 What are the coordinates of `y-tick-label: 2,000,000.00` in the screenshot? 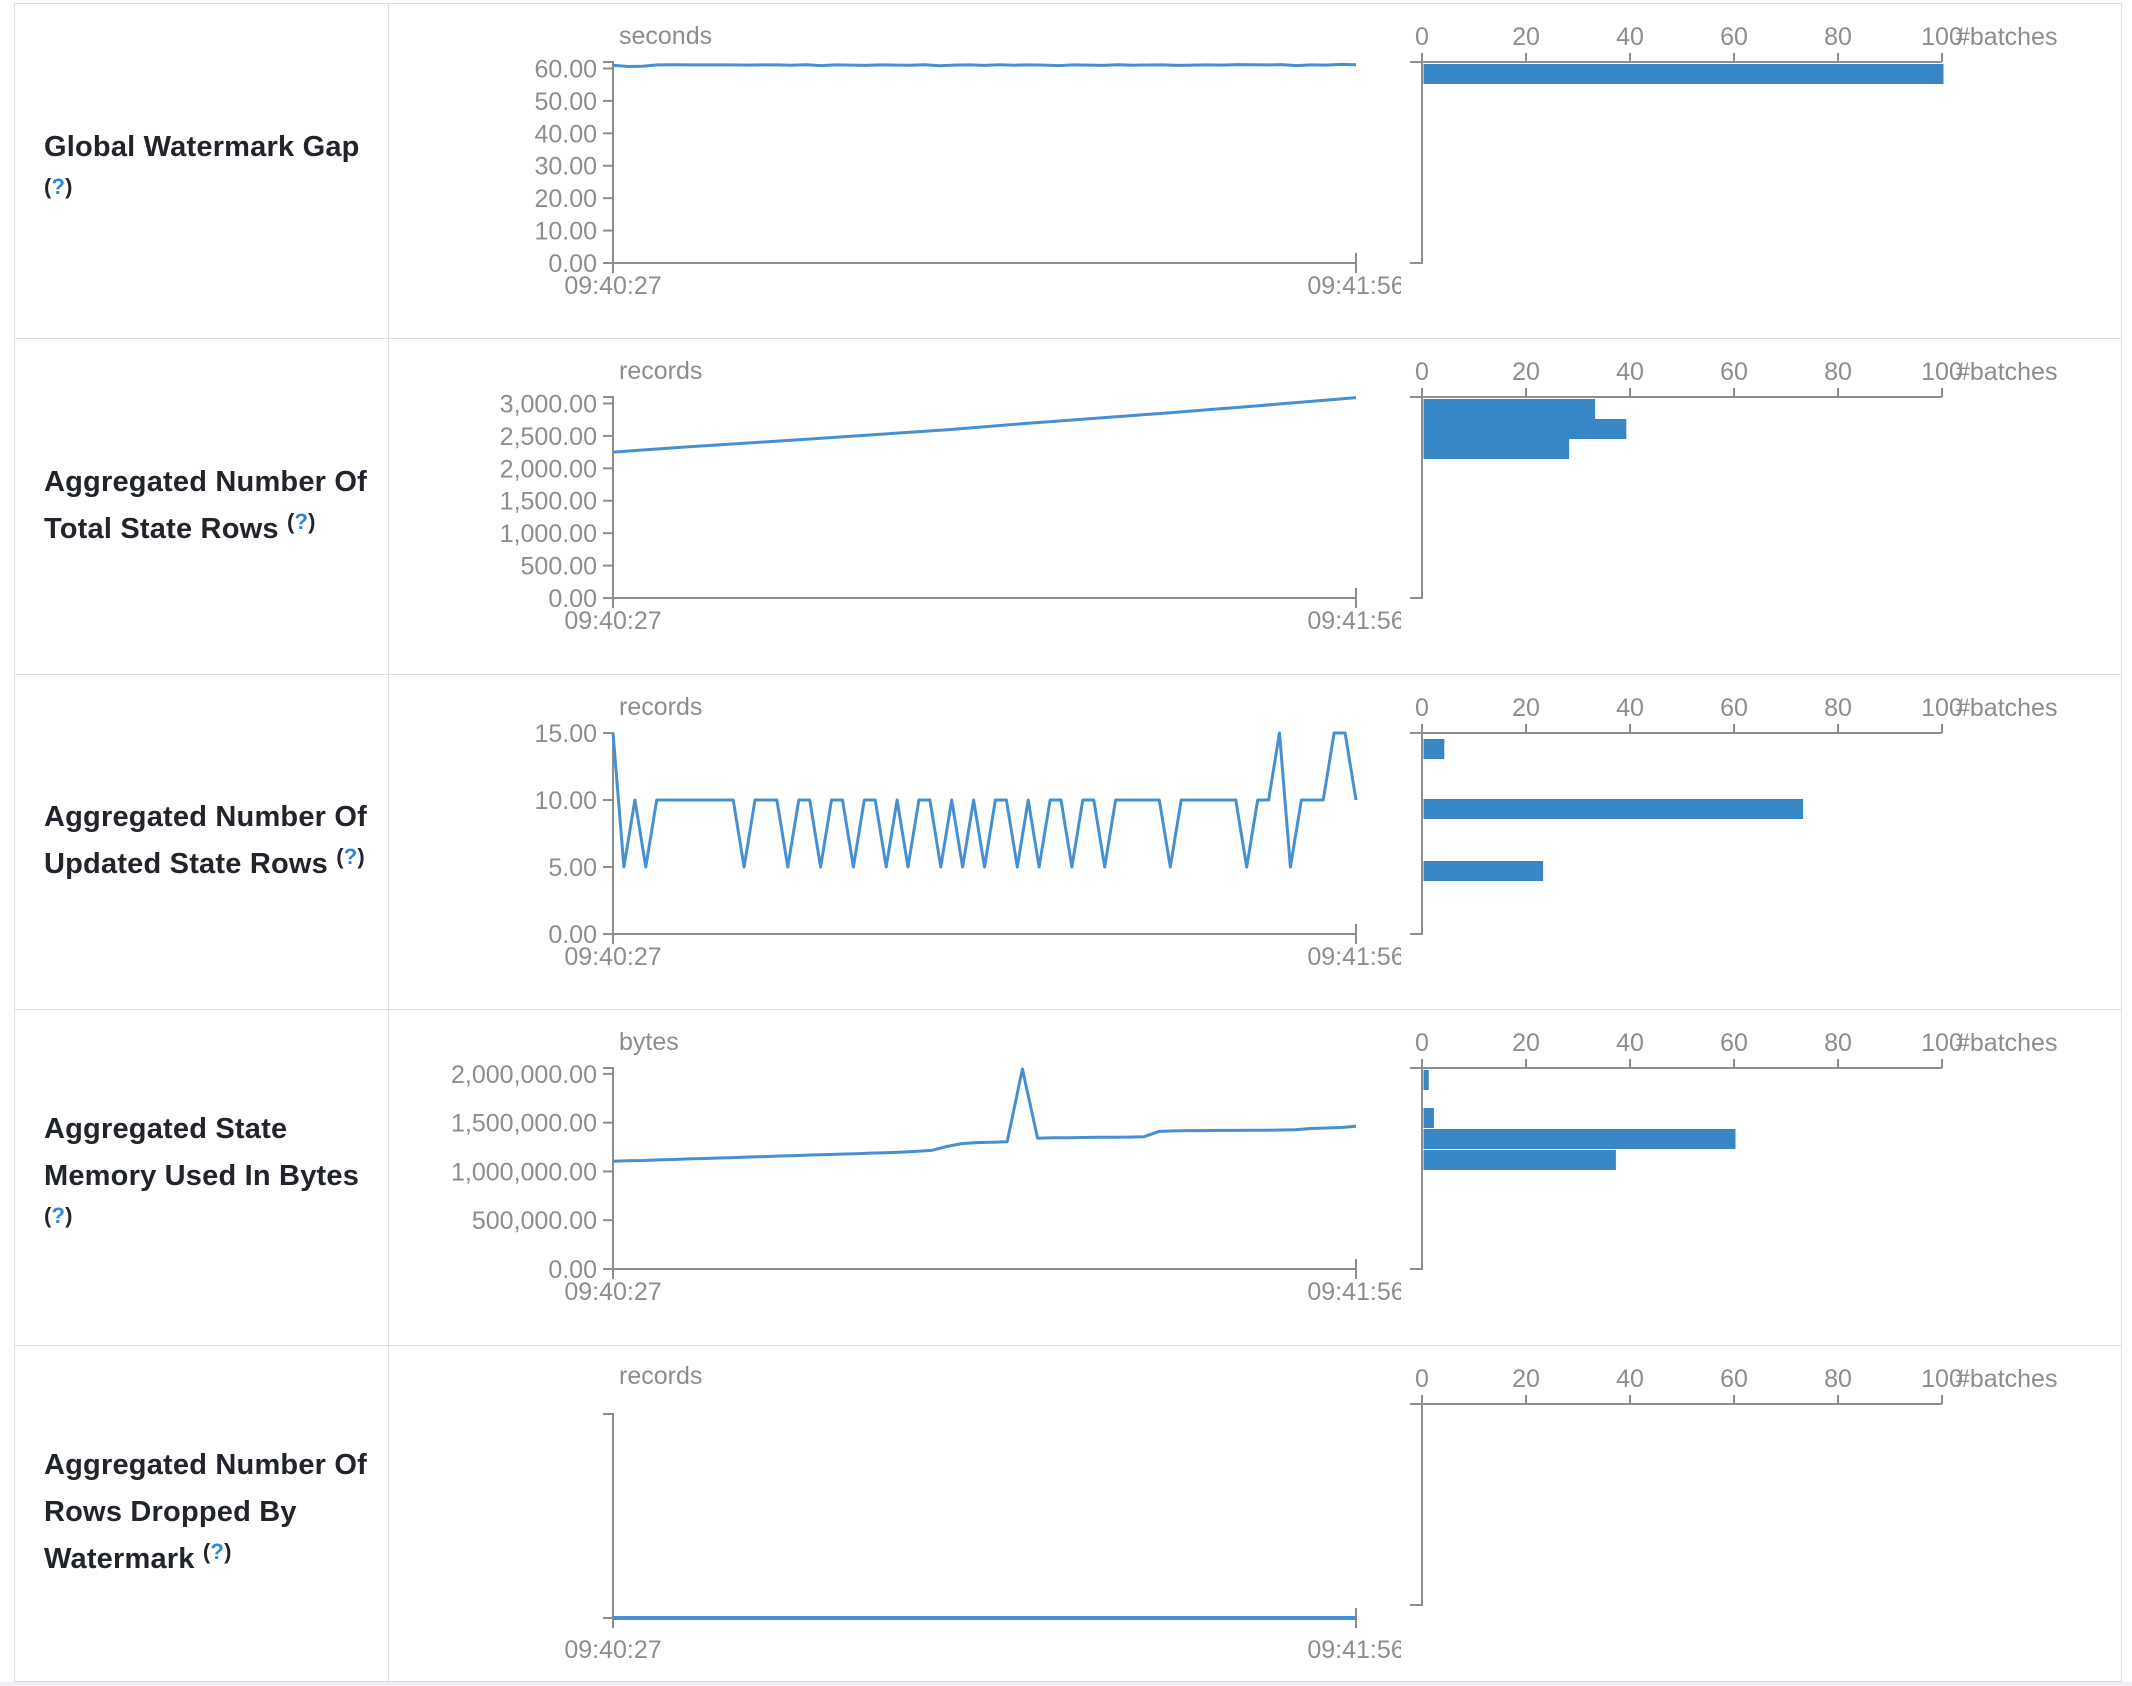 It's located at (524, 1075).